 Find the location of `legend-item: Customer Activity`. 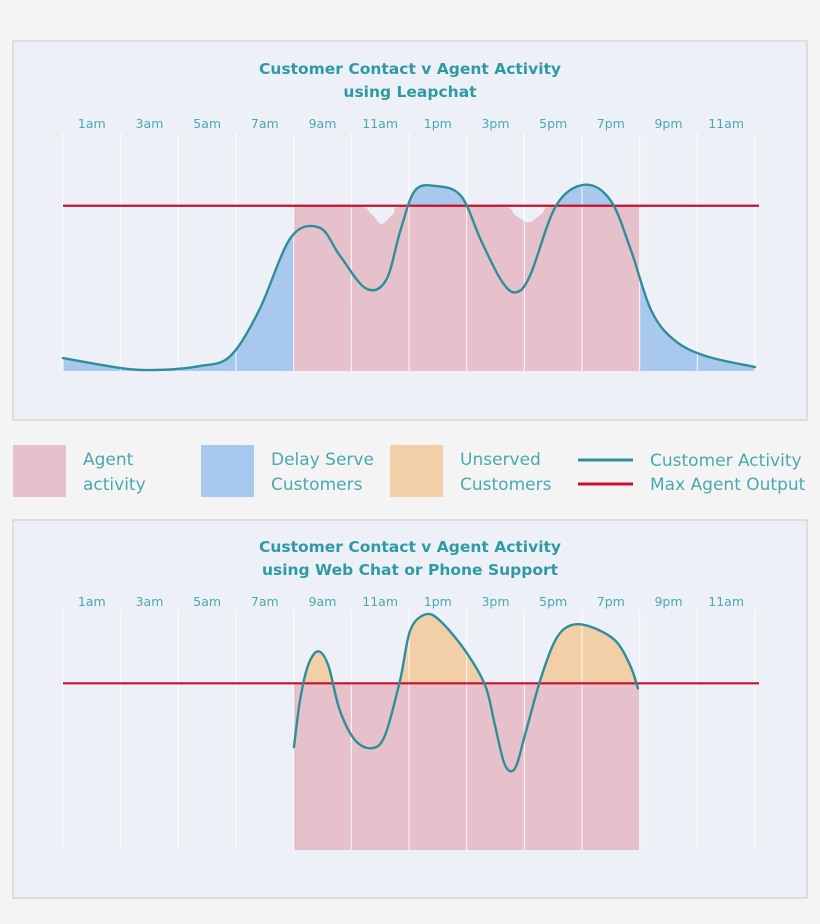

legend-item: Customer Activity is located at coordinates (690, 461).